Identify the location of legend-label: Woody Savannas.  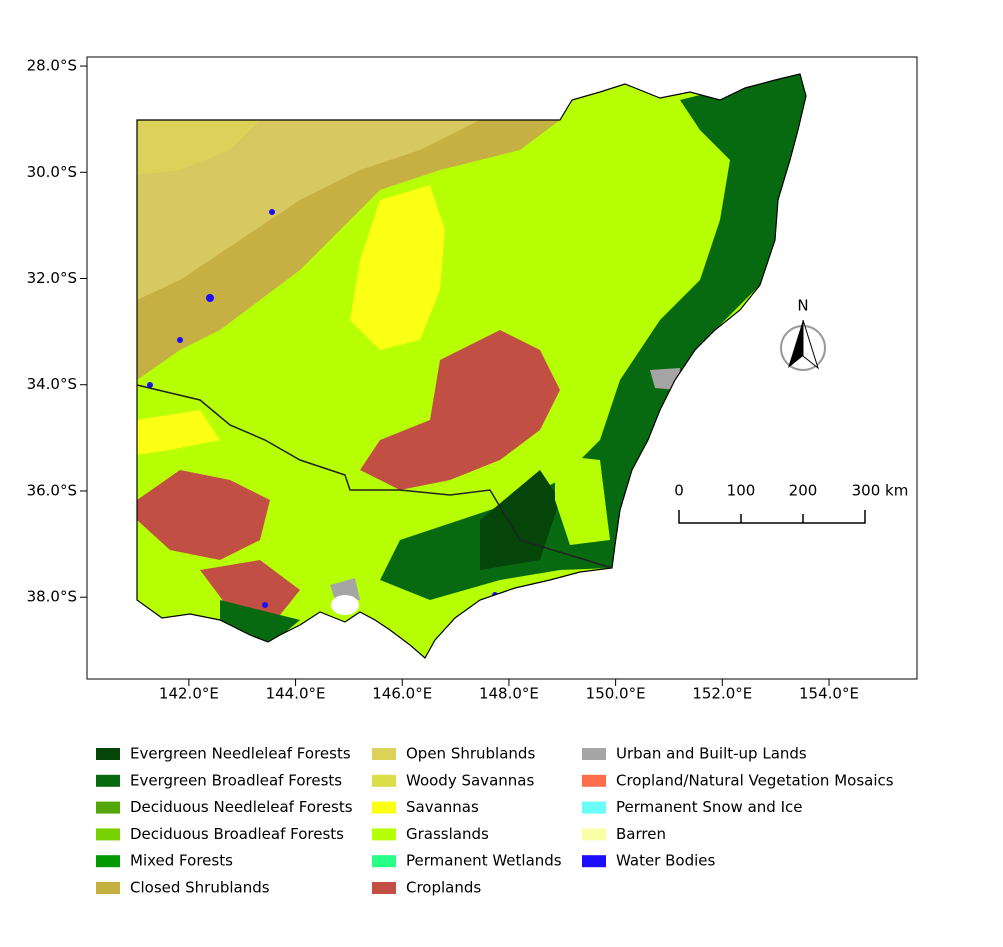
(470, 780).